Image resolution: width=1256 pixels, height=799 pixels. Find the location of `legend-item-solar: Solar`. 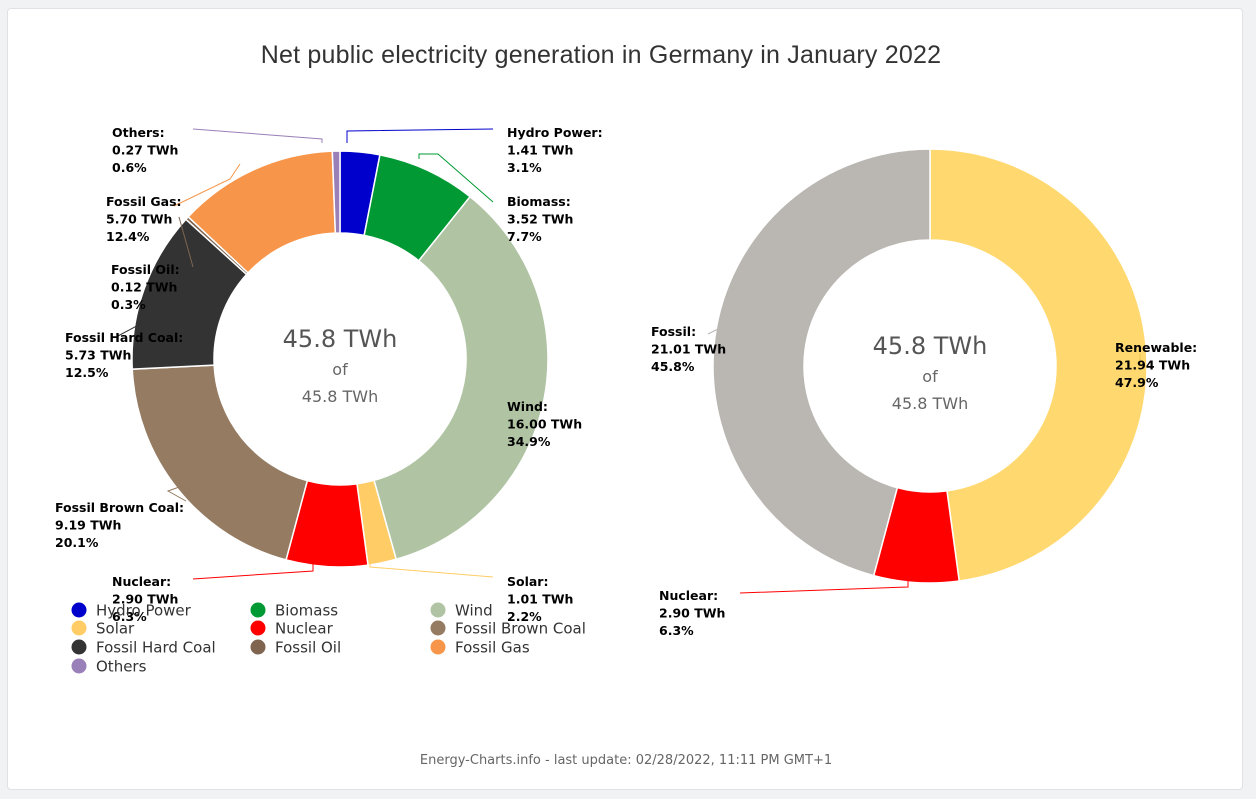

legend-item-solar: Solar is located at coordinates (103, 629).